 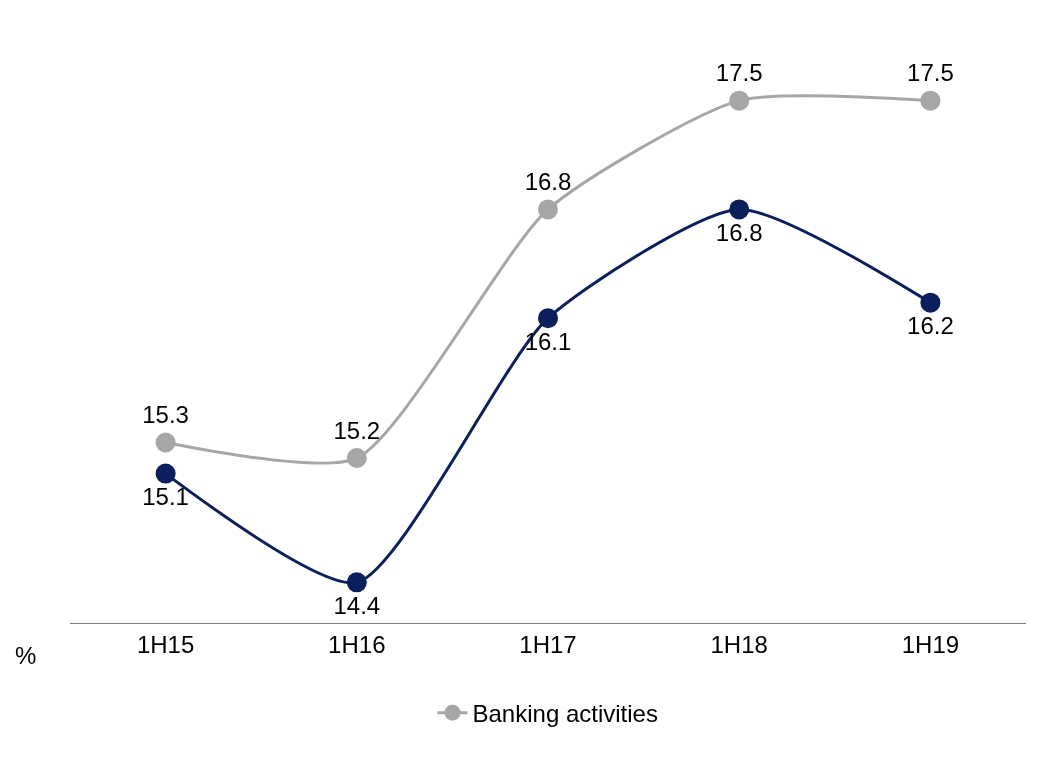 What do you see at coordinates (930, 644) in the screenshot?
I see `x-tick-label: 1H19` at bounding box center [930, 644].